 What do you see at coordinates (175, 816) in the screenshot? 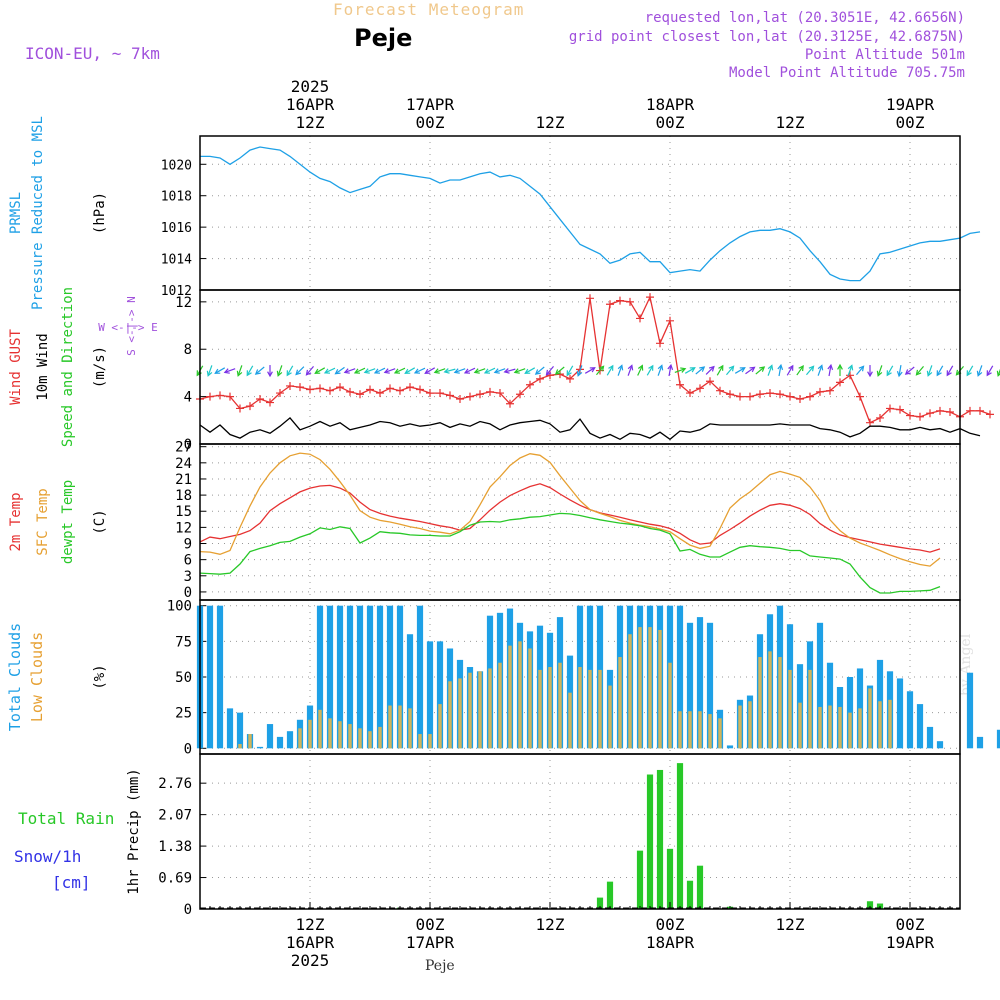
I see `ytick-label: 2.07` at bounding box center [175, 816].